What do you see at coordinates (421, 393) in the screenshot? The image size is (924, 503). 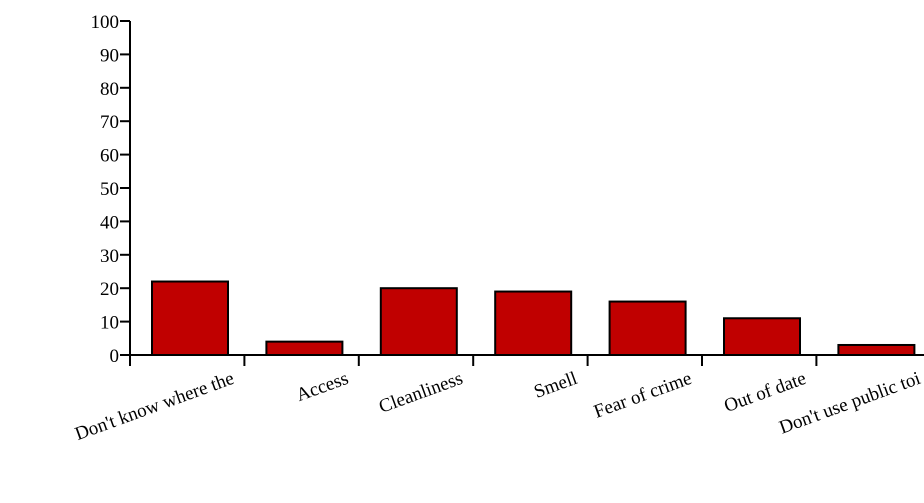 I see `category-label: Cleanliness` at bounding box center [421, 393].